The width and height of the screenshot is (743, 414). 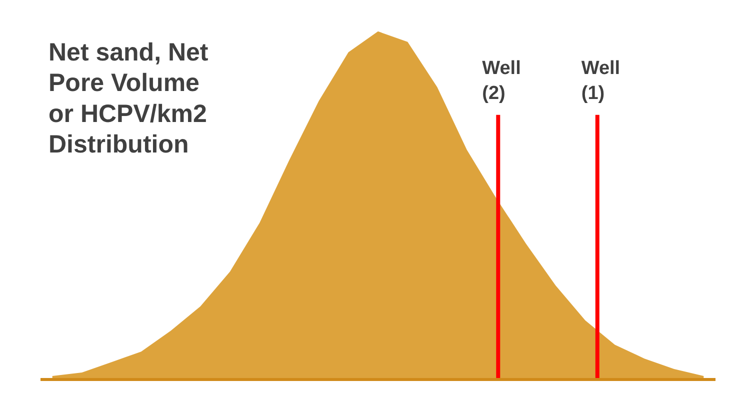 I want to click on annotation: Well (1), so click(x=600, y=81).